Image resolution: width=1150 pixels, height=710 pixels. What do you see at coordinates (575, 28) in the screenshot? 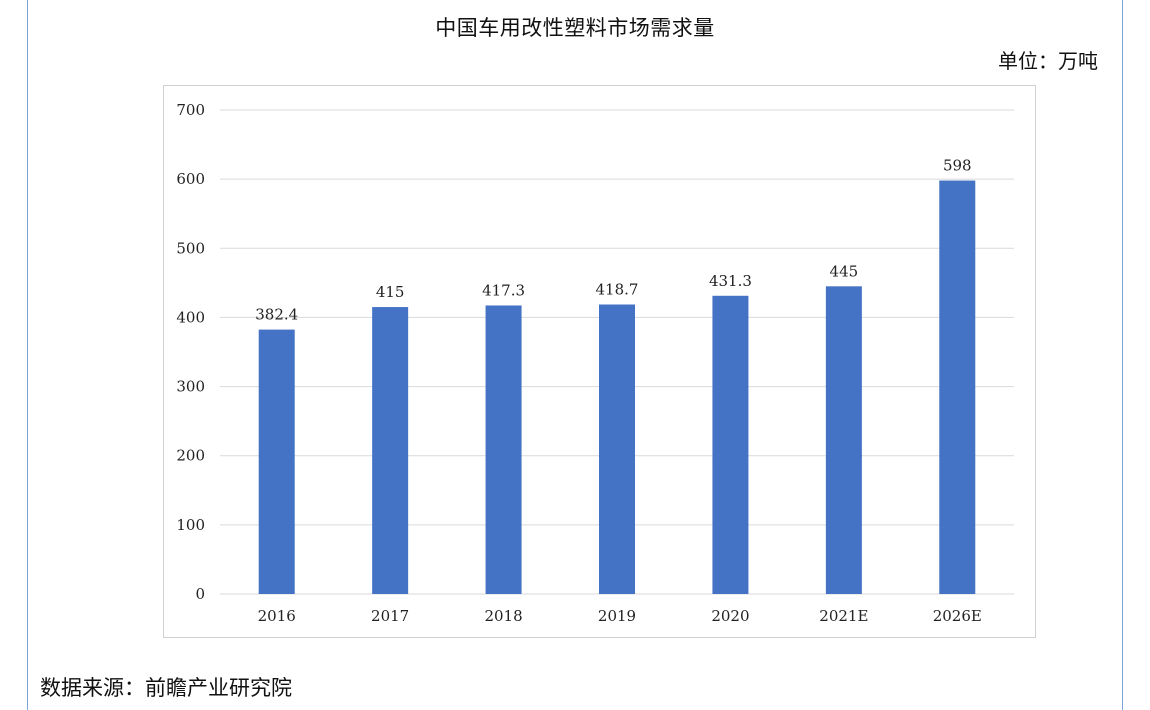
I see `chart-title: 中国车用改性塑料市场需求量` at bounding box center [575, 28].